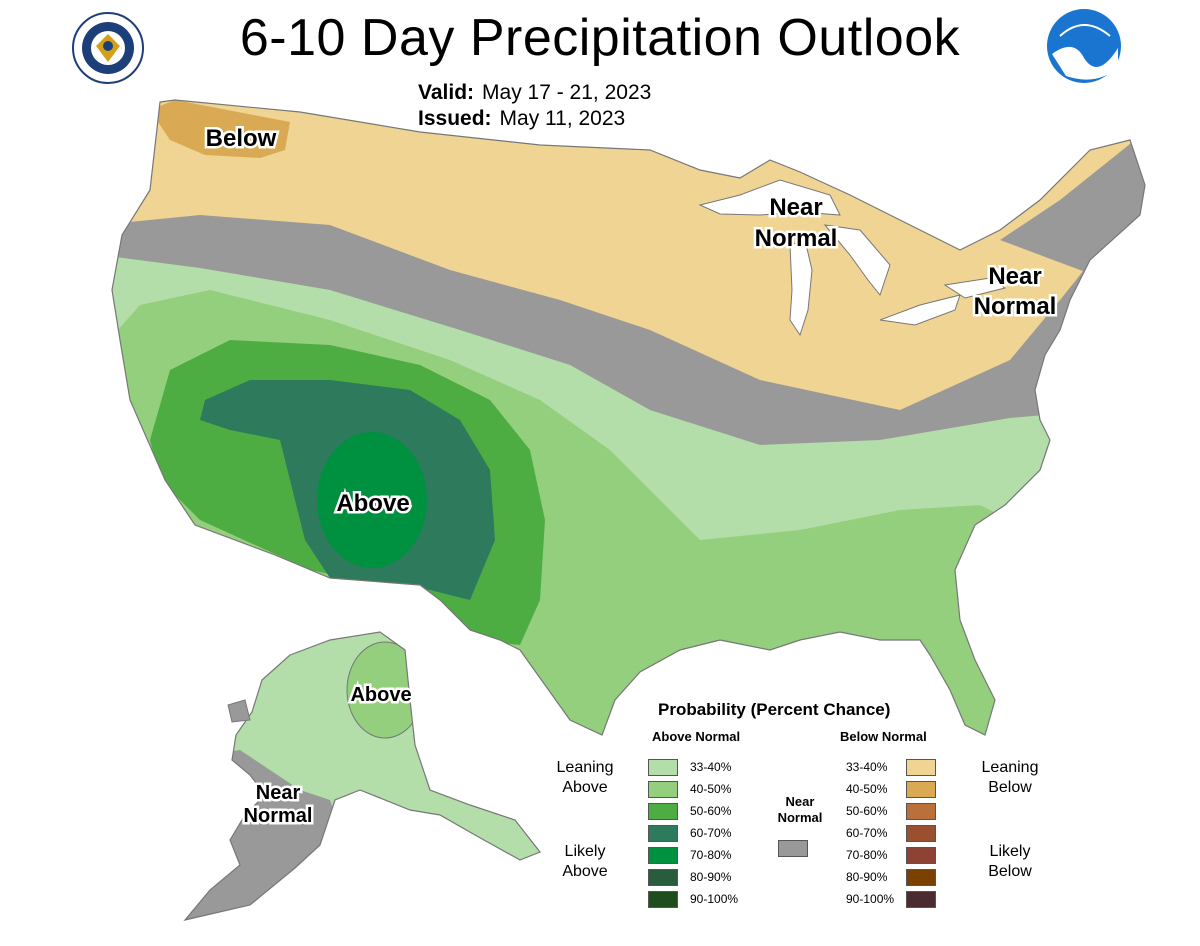 The width and height of the screenshot is (1200, 946). Describe the element at coordinates (711, 767) in the screenshot. I see `legend-above-range-label: 33-40%` at that location.